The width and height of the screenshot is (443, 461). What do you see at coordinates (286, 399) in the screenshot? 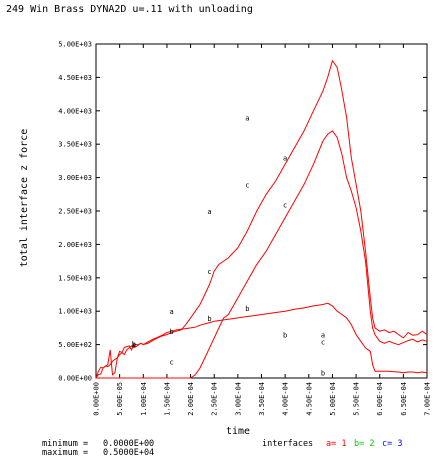
I see `x-tick-label: 4.00E-04` at bounding box center [286, 399].